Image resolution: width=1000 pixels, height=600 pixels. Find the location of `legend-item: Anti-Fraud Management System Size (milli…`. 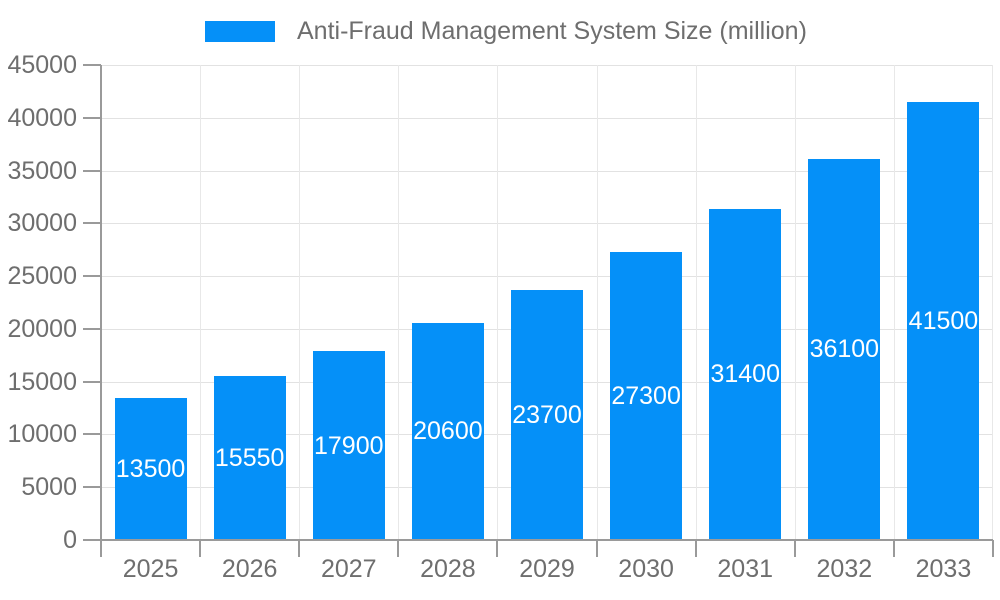

legend-item: Anti-Fraud Management System Size (milli… is located at coordinates (506, 31).